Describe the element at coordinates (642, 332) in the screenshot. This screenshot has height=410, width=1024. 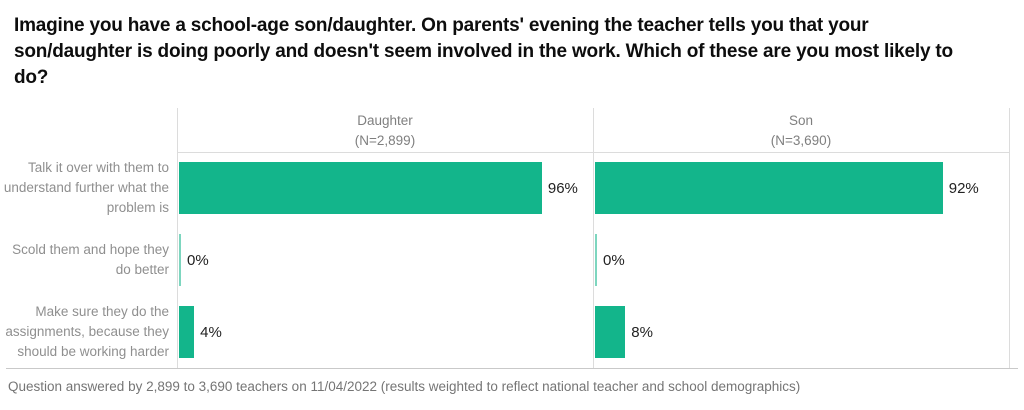
I see `bar-value-label: 8%` at that location.